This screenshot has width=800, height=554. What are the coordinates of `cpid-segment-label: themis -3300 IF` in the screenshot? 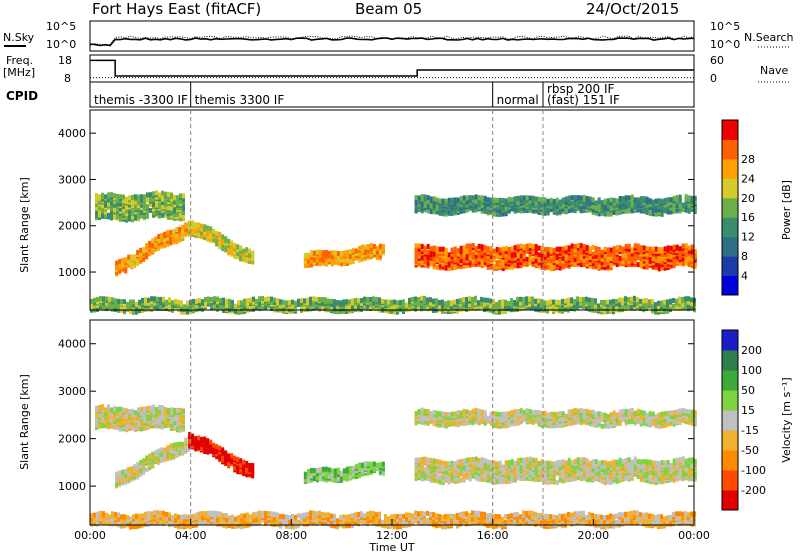 It's located at (141, 100).